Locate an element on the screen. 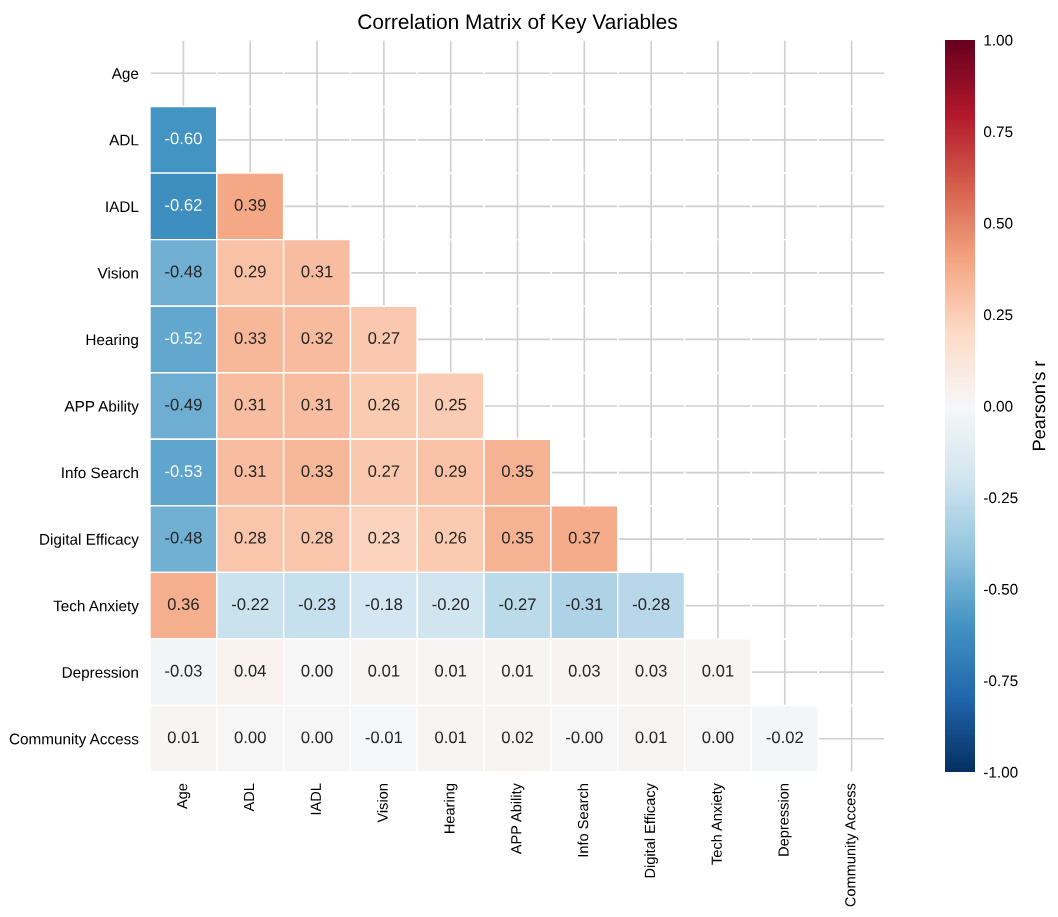  data-label: -0.18 is located at coordinates (384, 604).